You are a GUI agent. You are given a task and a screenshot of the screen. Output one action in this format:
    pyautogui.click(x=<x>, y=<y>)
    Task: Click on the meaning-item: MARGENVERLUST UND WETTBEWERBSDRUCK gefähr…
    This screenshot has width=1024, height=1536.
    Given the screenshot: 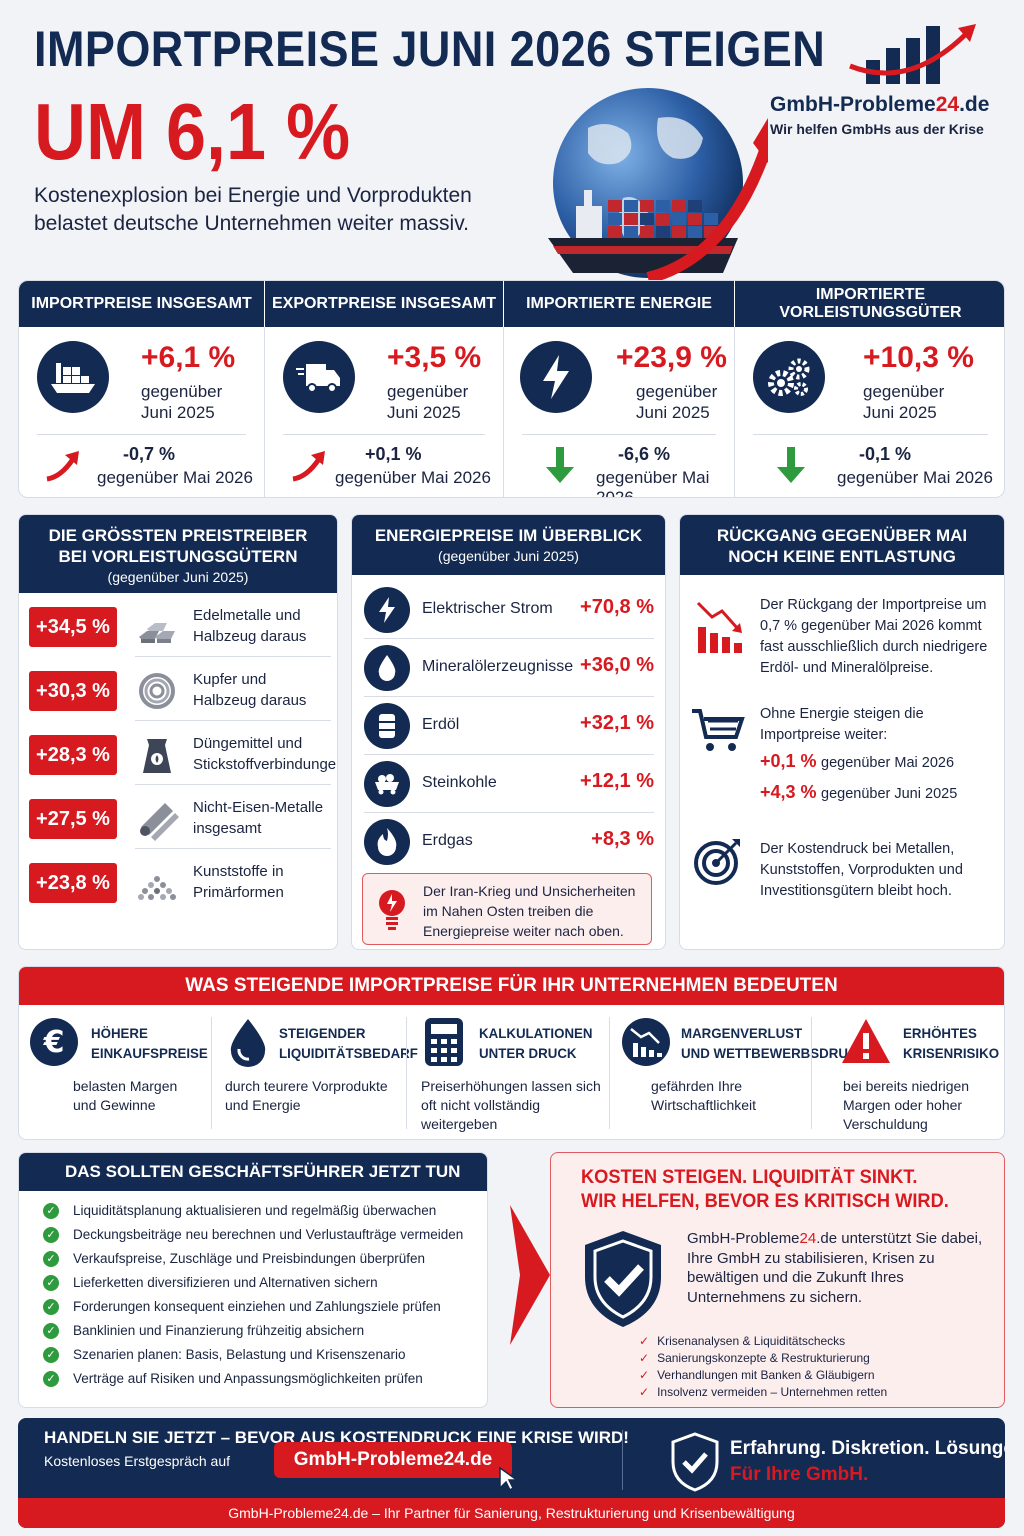 What is the action you would take?
    pyautogui.click(x=739, y=1072)
    